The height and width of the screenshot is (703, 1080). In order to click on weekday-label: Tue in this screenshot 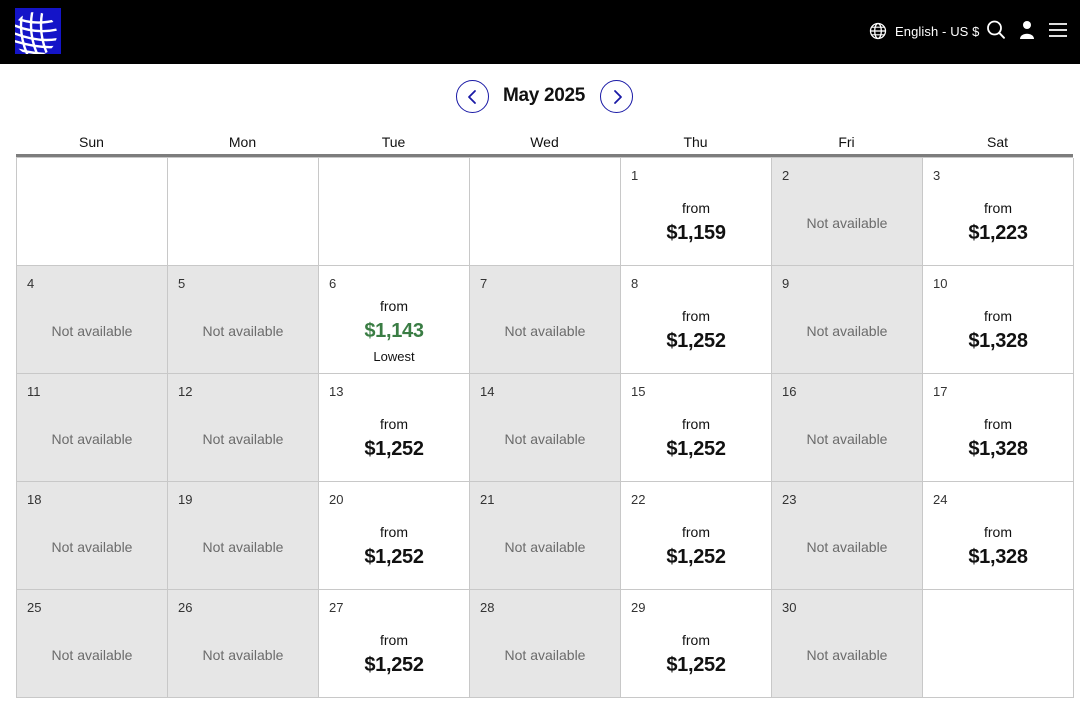, I will do `click(393, 142)`.